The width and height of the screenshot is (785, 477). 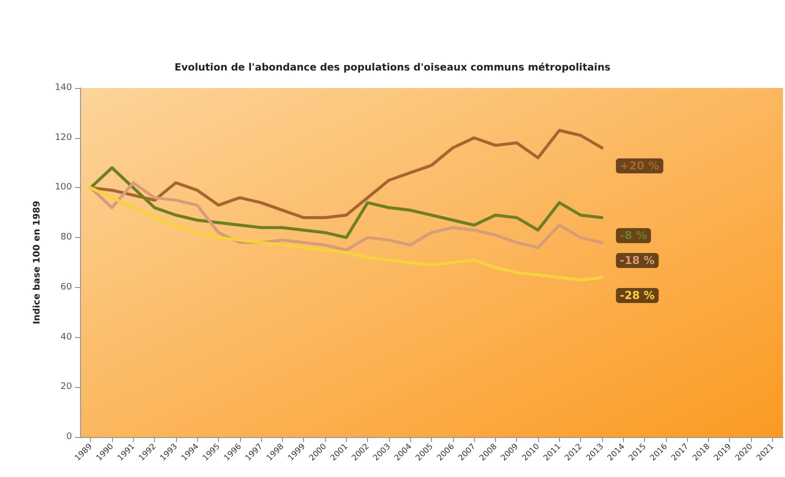 I want to click on annotation: -28 %, so click(x=637, y=295).